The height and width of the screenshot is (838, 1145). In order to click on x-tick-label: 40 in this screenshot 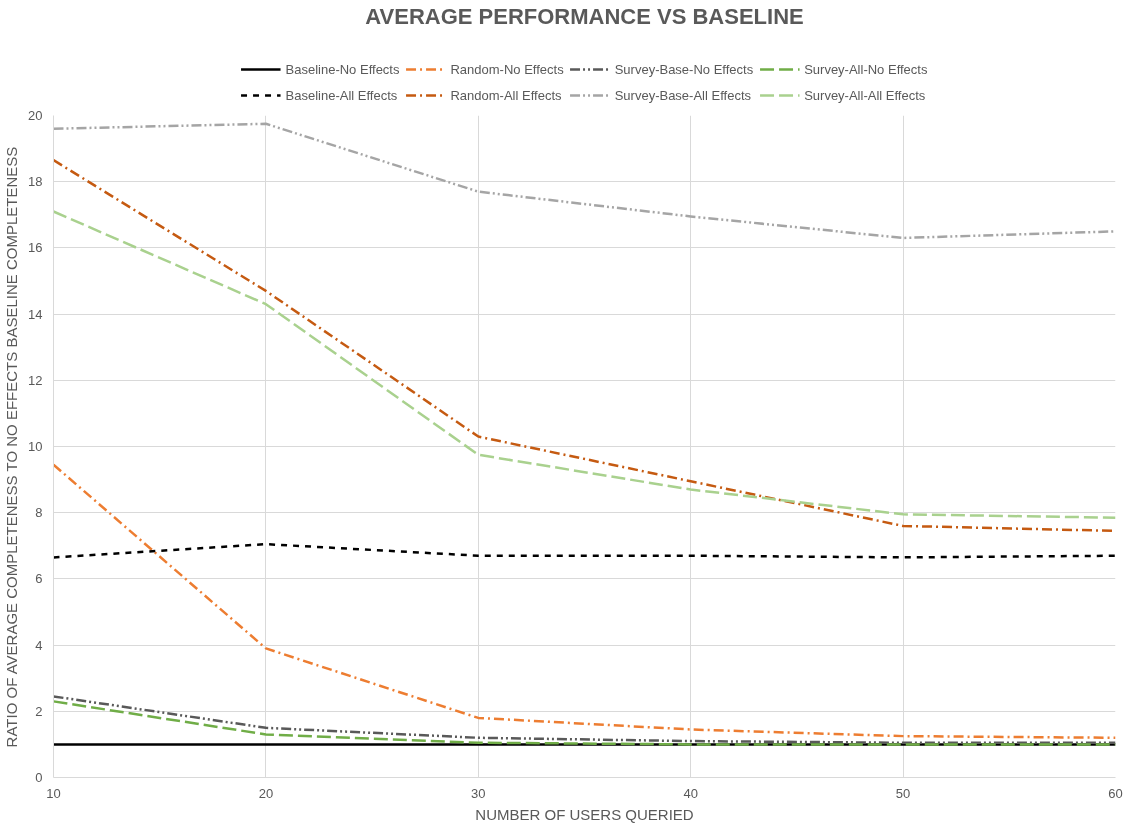, I will do `click(690, 793)`.